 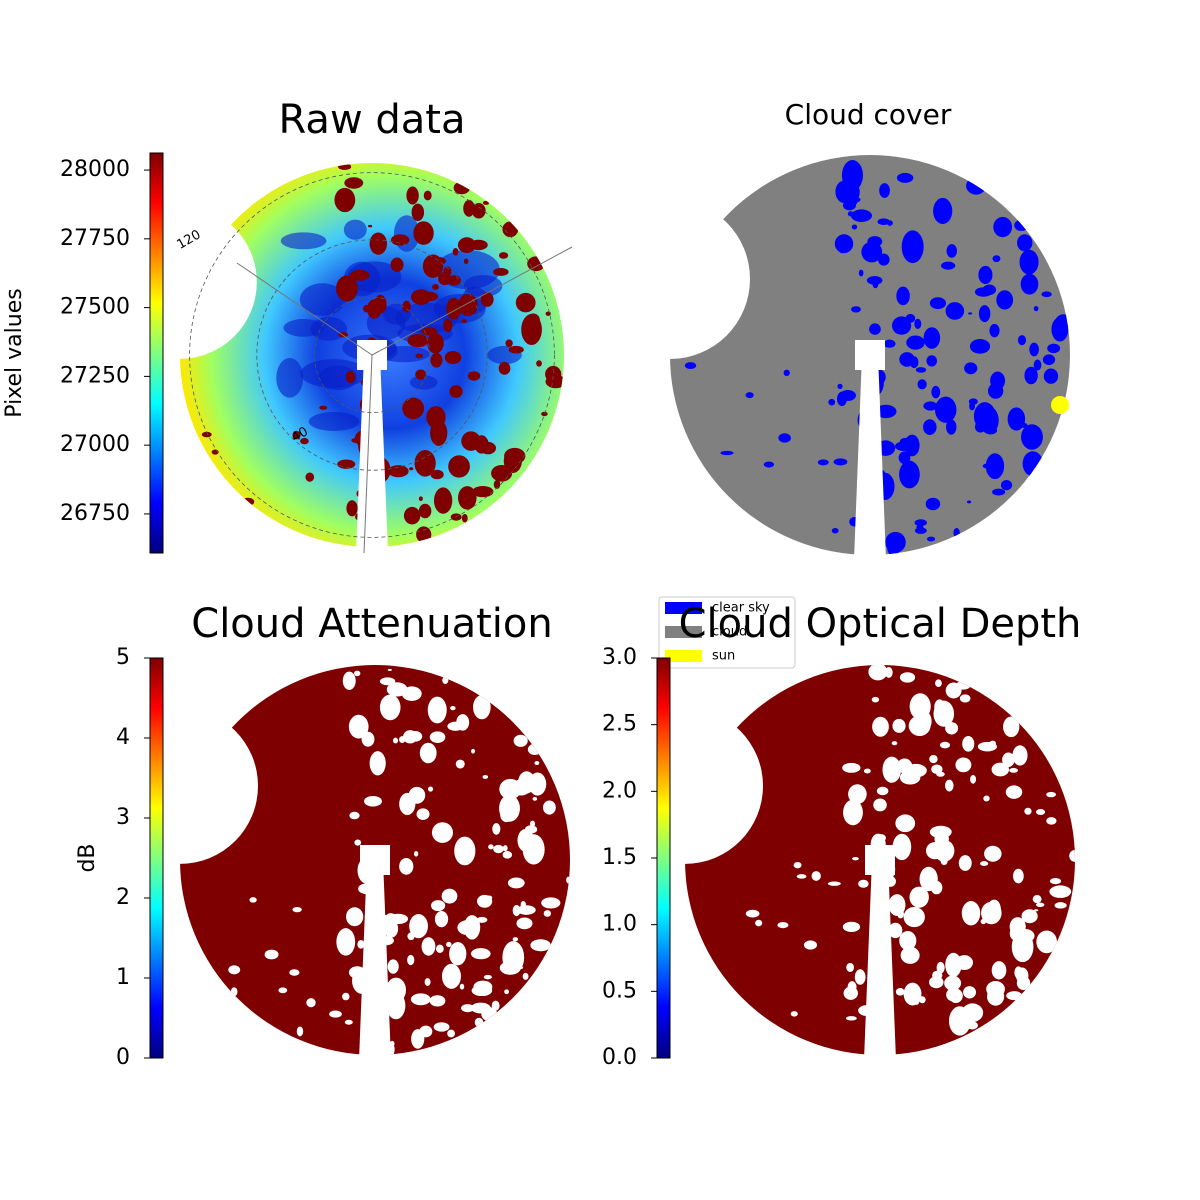 What do you see at coordinates (300, 434) in the screenshot?
I see `polar-label: 40` at bounding box center [300, 434].